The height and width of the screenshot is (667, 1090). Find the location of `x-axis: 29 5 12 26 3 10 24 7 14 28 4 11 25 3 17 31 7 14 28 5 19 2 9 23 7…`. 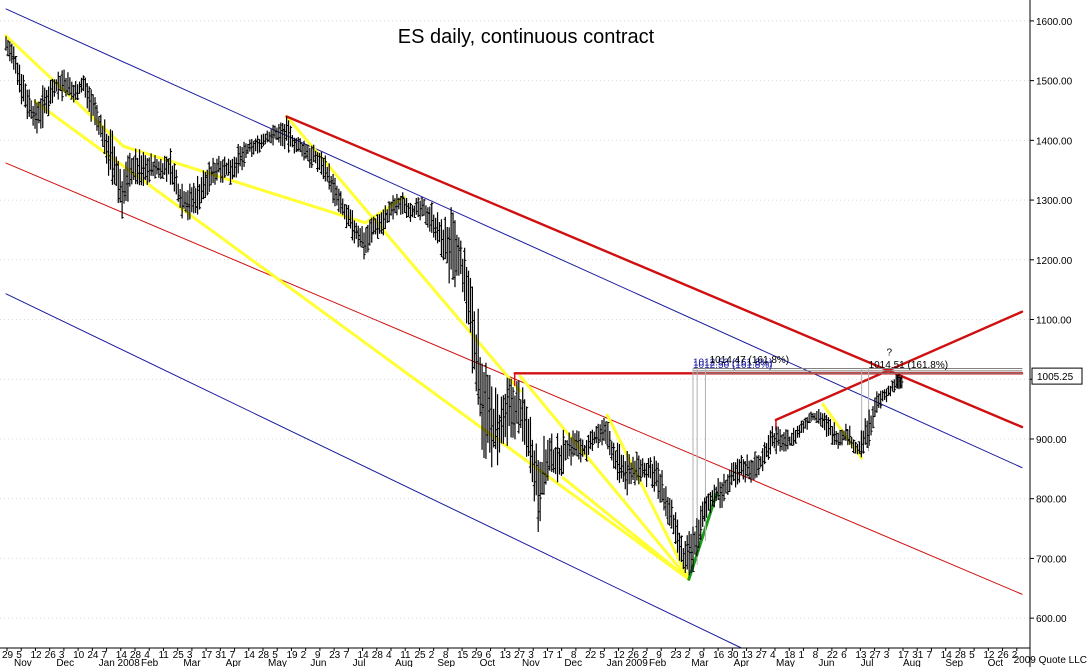

x-axis: 29 5 12 26 3 10 24 7 14 28 4 11 25 3 17 31 7 14 28 5 19 2 9 23 7… is located at coordinates (510, 657).